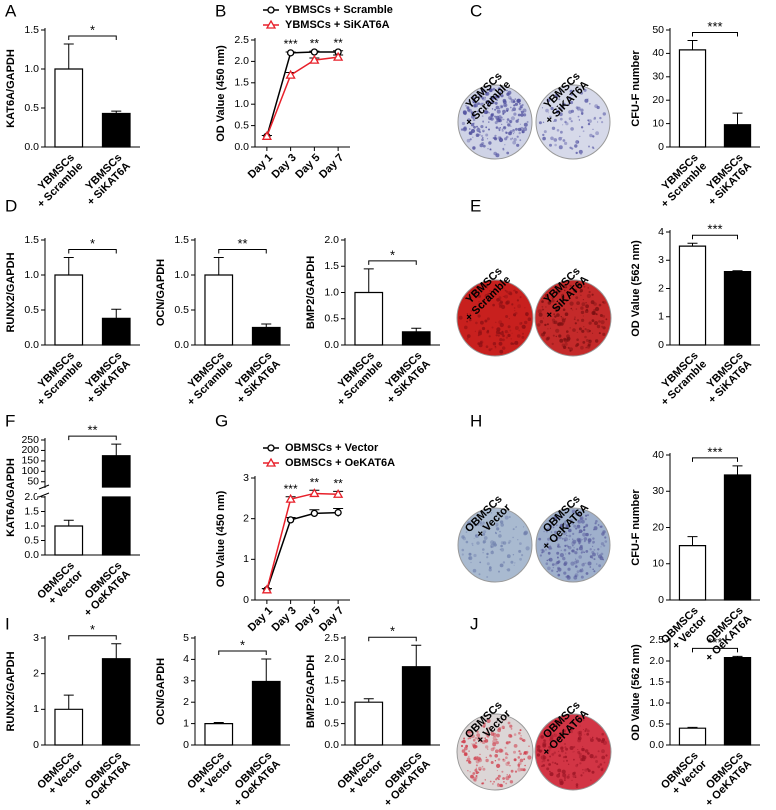 This screenshot has width=776, height=810. I want to click on y-tick-label: 0.0, so click(656, 745).